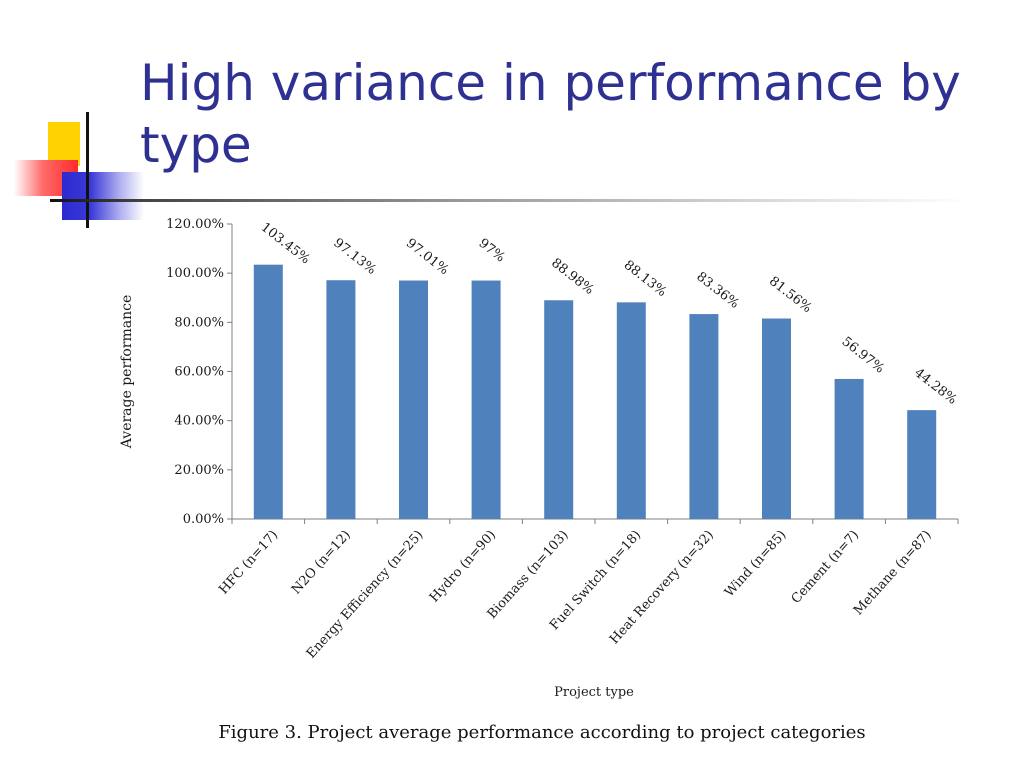 This screenshot has height=768, width=1024. What do you see at coordinates (365, 595) in the screenshot?
I see `x-tick-label: Energy Efficiency (n=25)` at bounding box center [365, 595].